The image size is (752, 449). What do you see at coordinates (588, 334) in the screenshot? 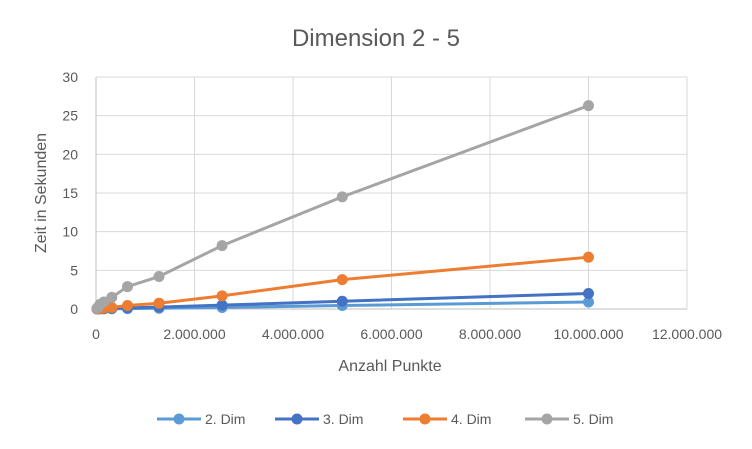
I see `x-tick-label: 10.000.000` at bounding box center [588, 334].